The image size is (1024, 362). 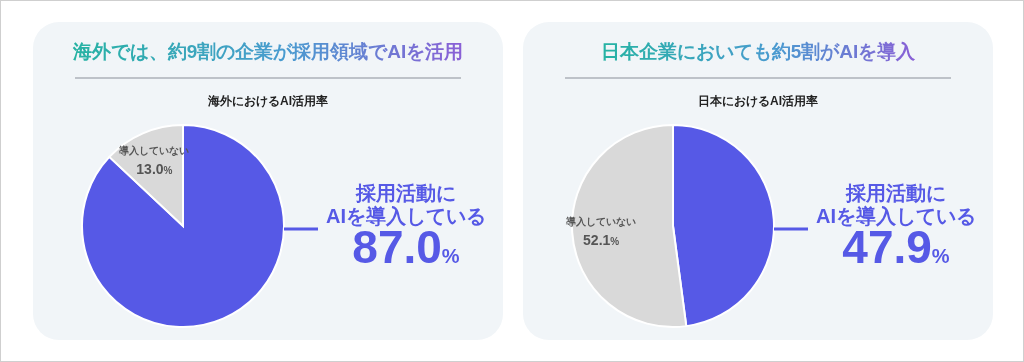 What do you see at coordinates (601, 239) in the screenshot?
I see `data-label: 52.1%` at bounding box center [601, 239].